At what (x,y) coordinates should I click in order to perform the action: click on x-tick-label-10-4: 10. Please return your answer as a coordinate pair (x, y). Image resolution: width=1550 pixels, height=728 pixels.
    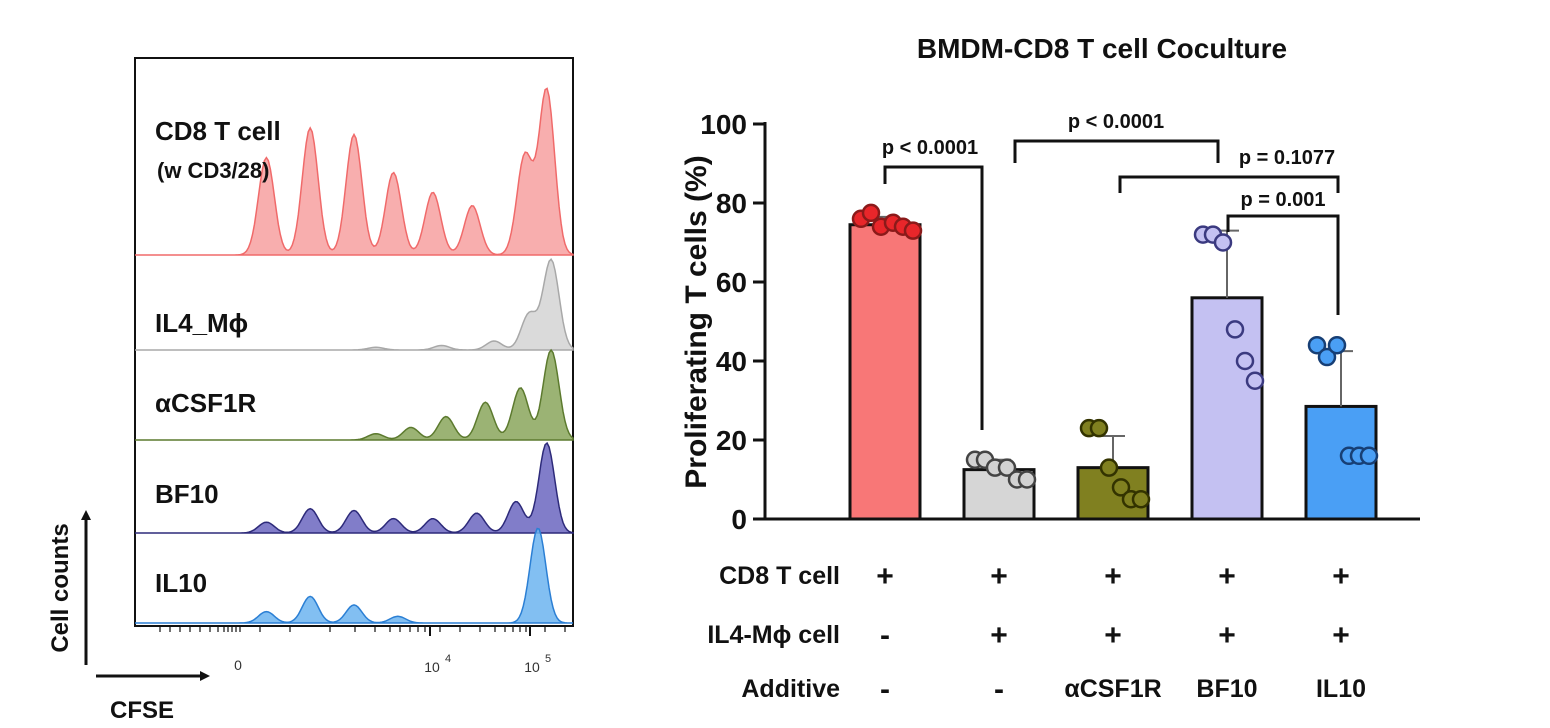
    Looking at the image, I should click on (432, 667).